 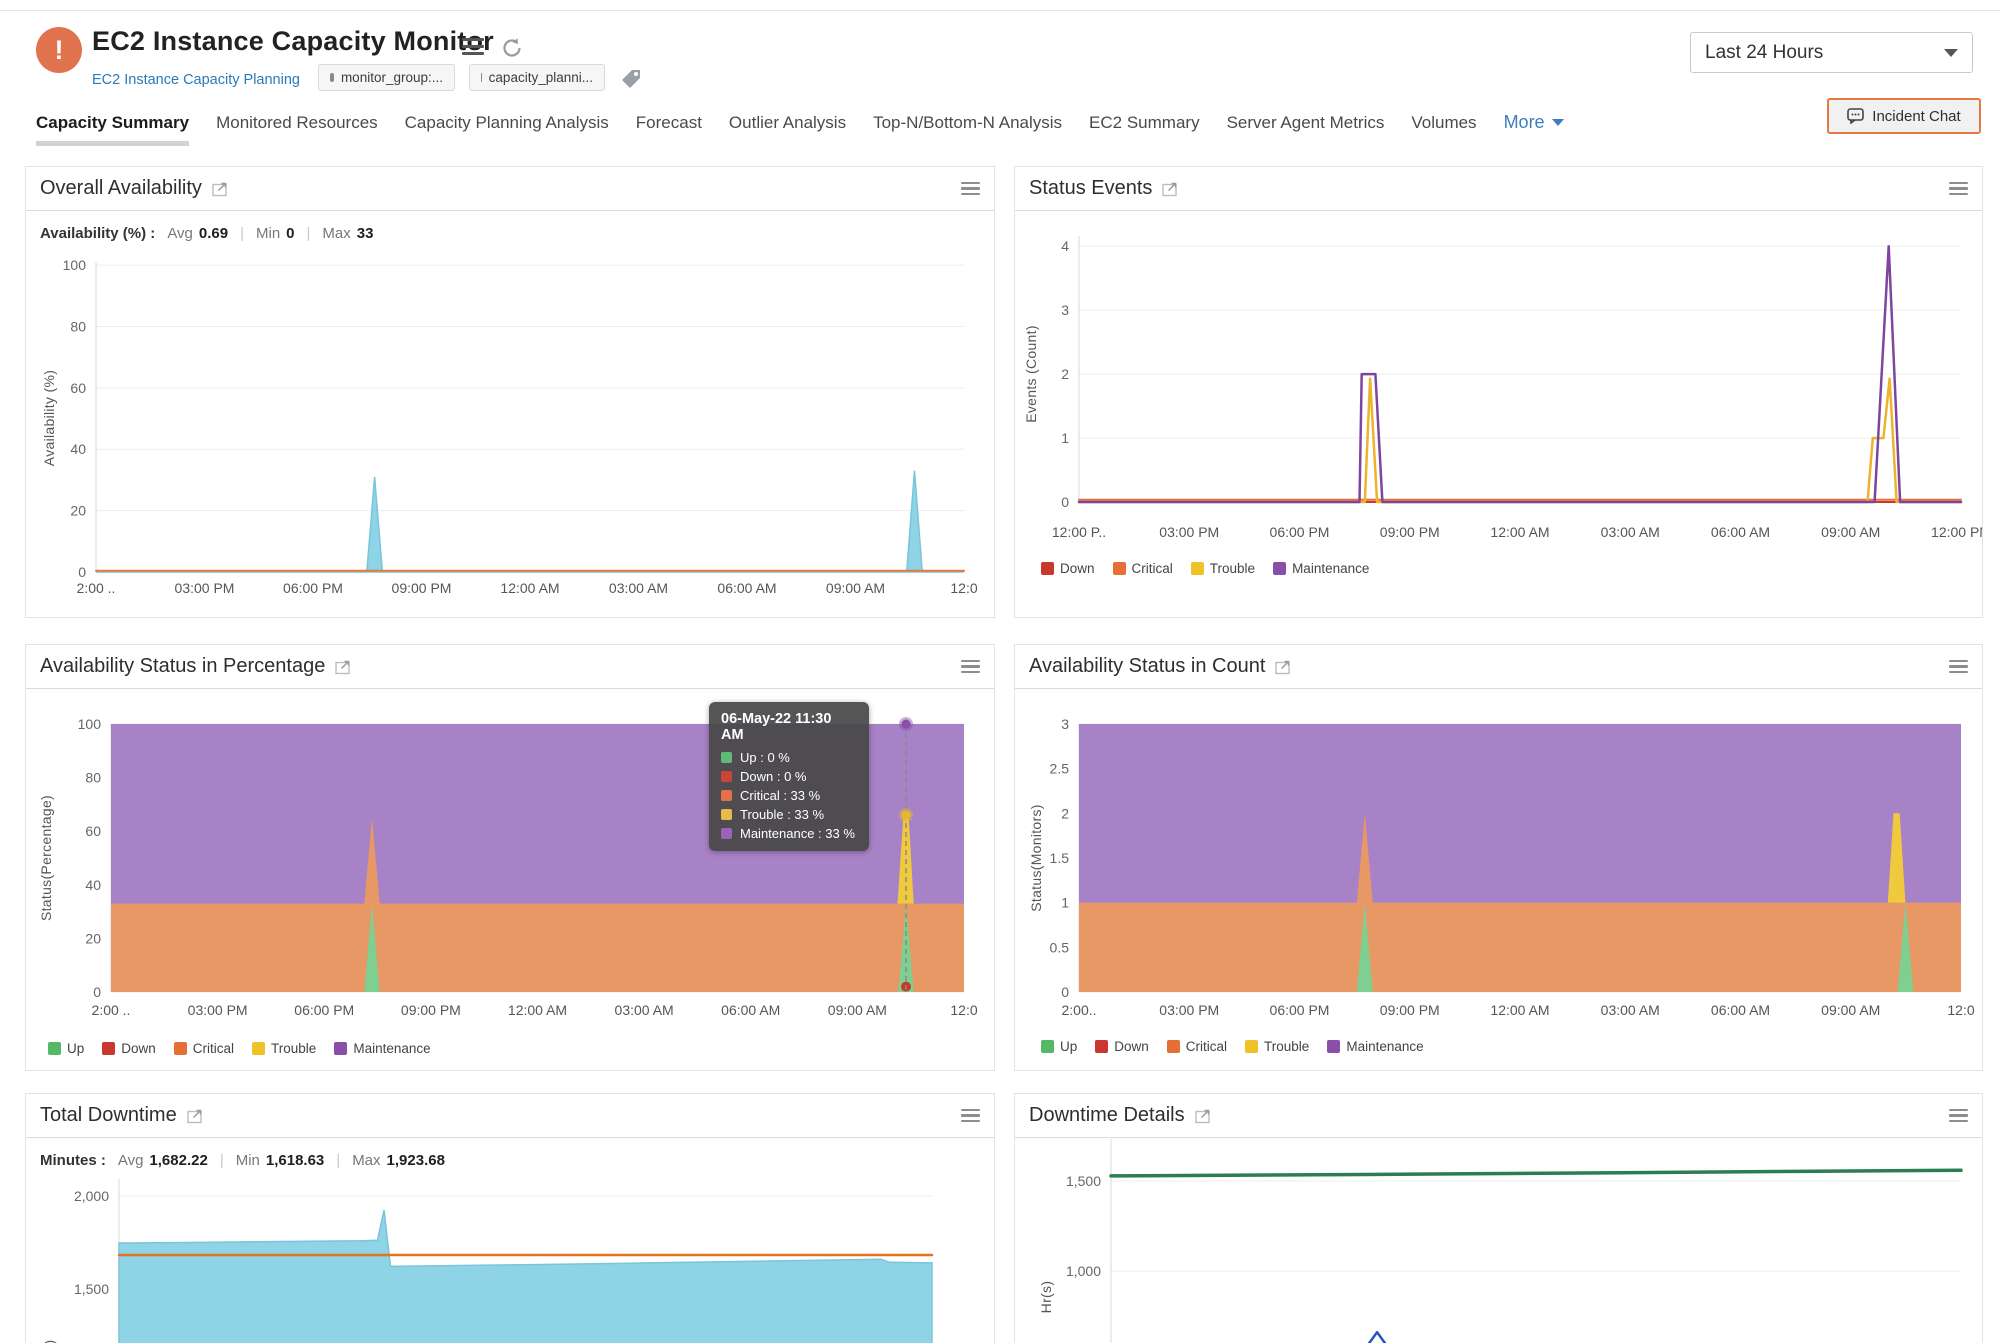 I want to click on chat-icon, so click(x=1856, y=116).